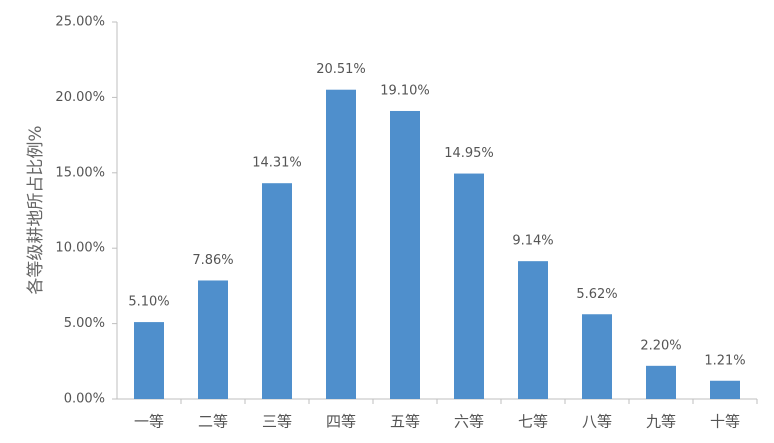 The height and width of the screenshot is (443, 774). What do you see at coordinates (84, 323) in the screenshot?
I see `y-tick-label: 5.00%` at bounding box center [84, 323].